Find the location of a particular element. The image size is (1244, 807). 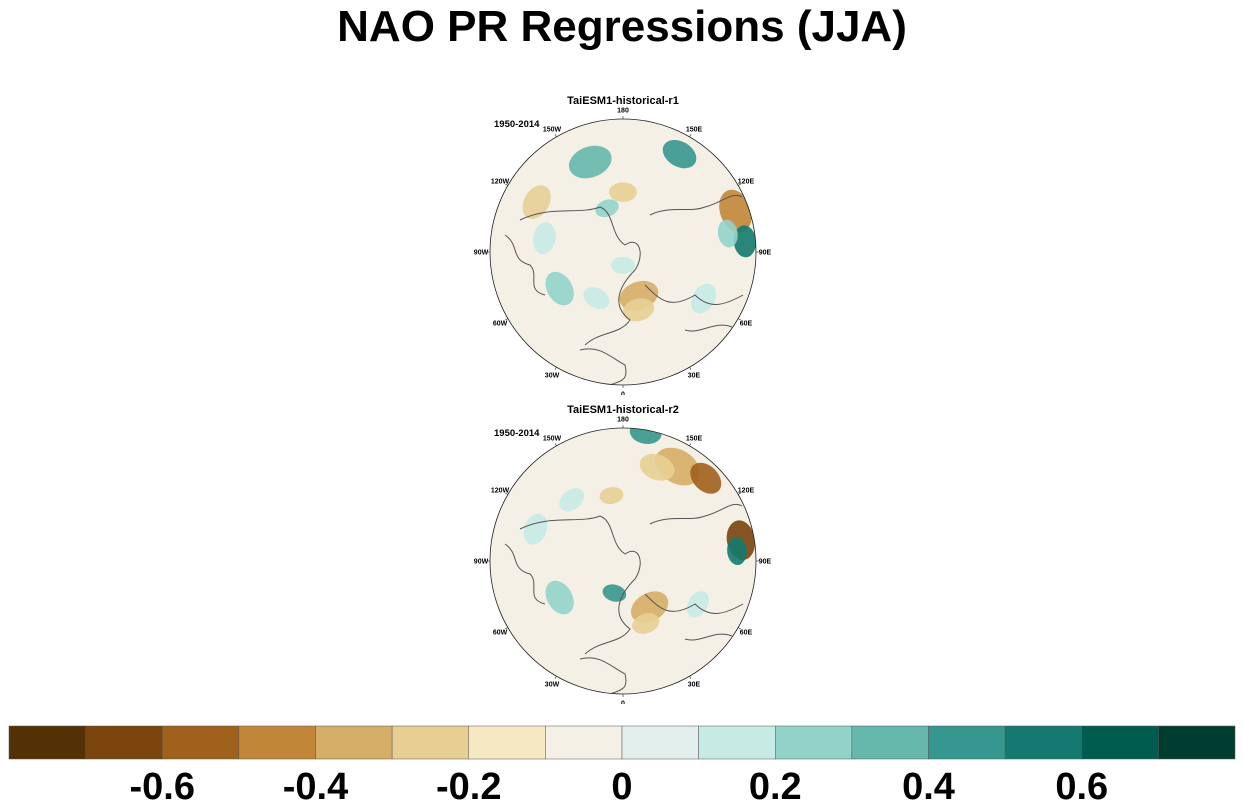

chart-title: NAO PR Regressions (JJA) is located at coordinates (622, 26).